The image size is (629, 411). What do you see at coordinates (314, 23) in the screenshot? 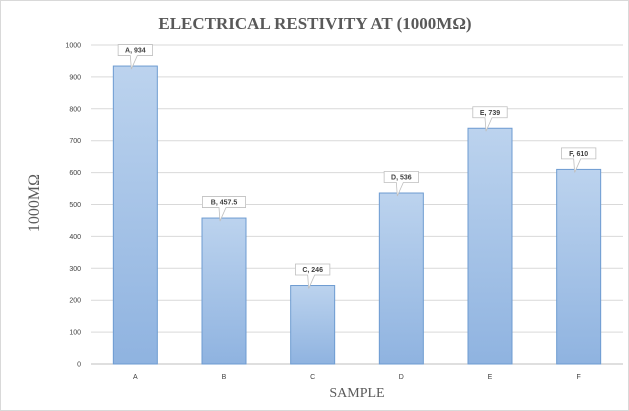
I see `chart-title: ELECTRICAL RESTIVITY AT (1000MΩ)` at bounding box center [314, 23].